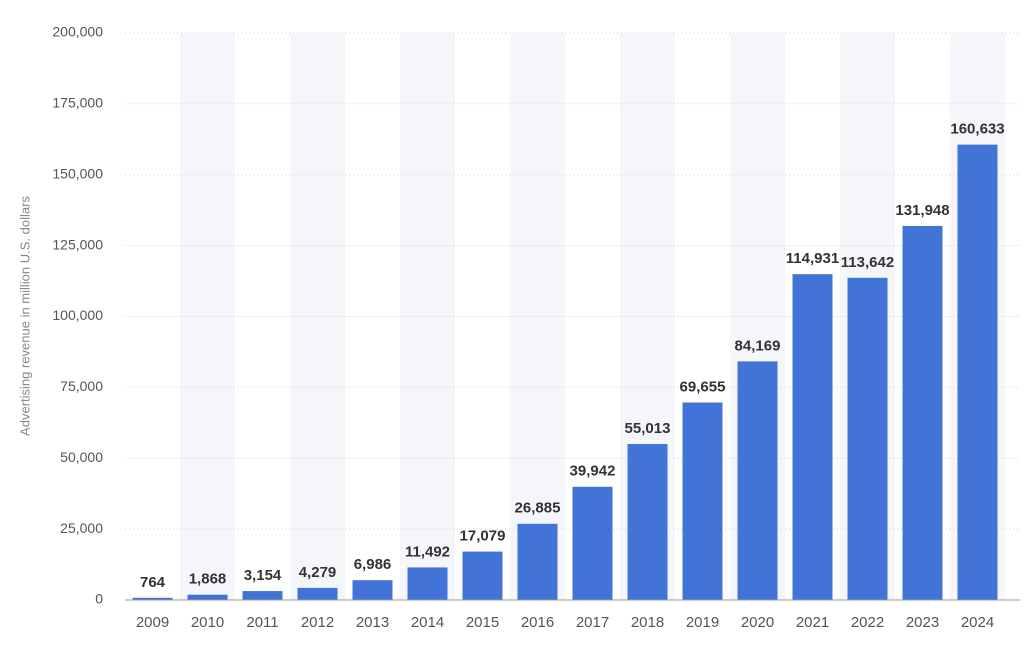 The width and height of the screenshot is (1024, 652). I want to click on x-tick-label: 2009, so click(152, 622).